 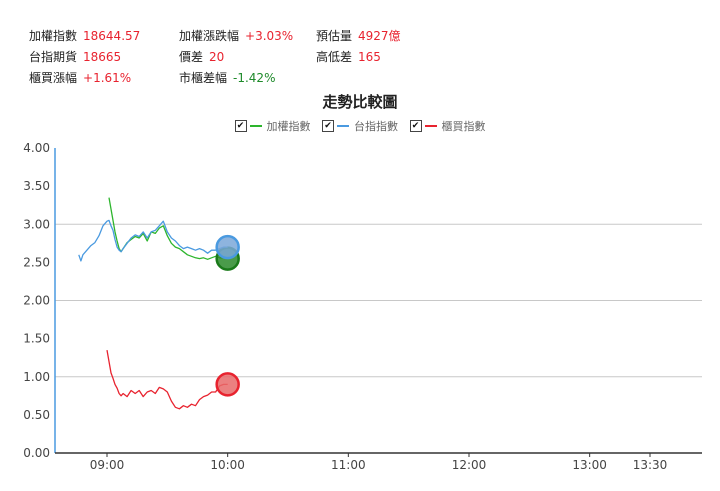 I want to click on y-tick-label: 3.00, so click(x=36, y=224).